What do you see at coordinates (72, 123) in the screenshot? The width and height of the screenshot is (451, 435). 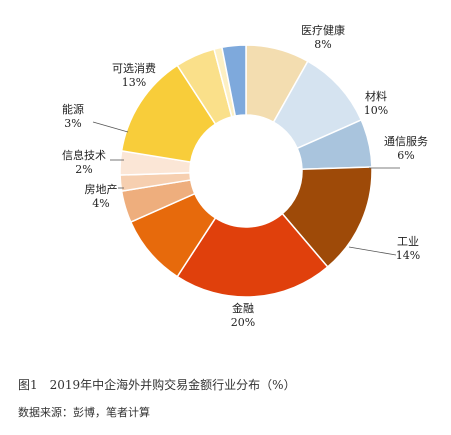 I see `slice-percent: 3%` at bounding box center [72, 123].